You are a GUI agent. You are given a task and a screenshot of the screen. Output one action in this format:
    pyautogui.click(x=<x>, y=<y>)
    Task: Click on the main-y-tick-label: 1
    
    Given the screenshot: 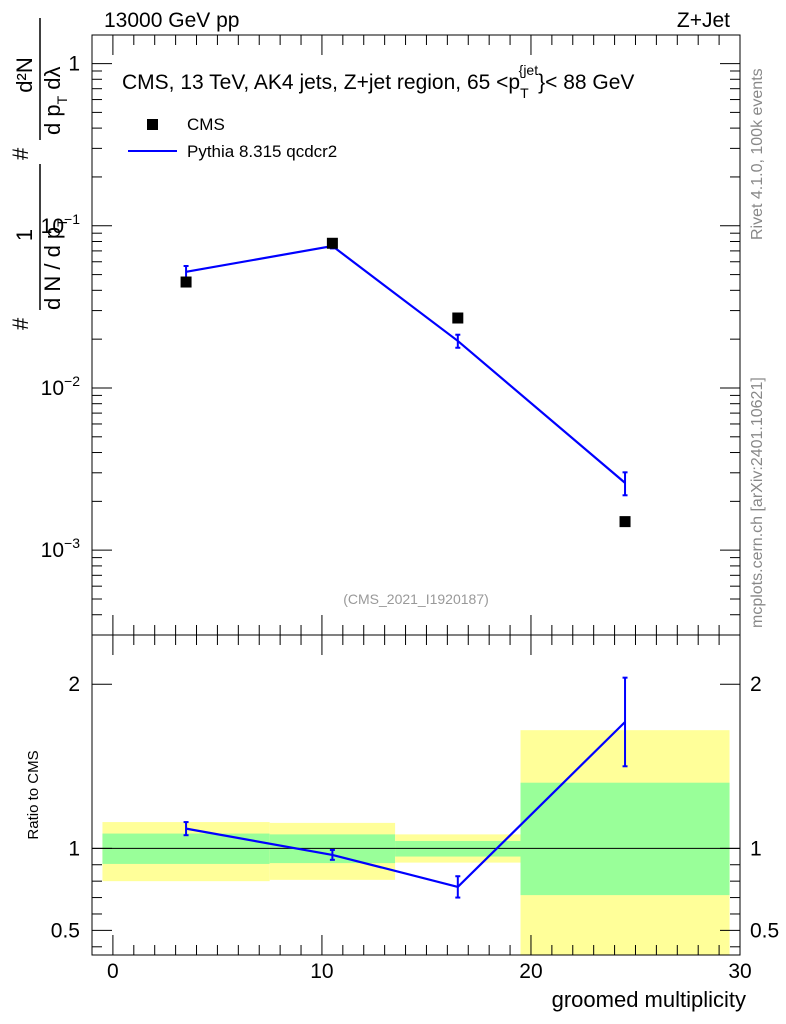 What is the action you would take?
    pyautogui.click(x=74, y=64)
    